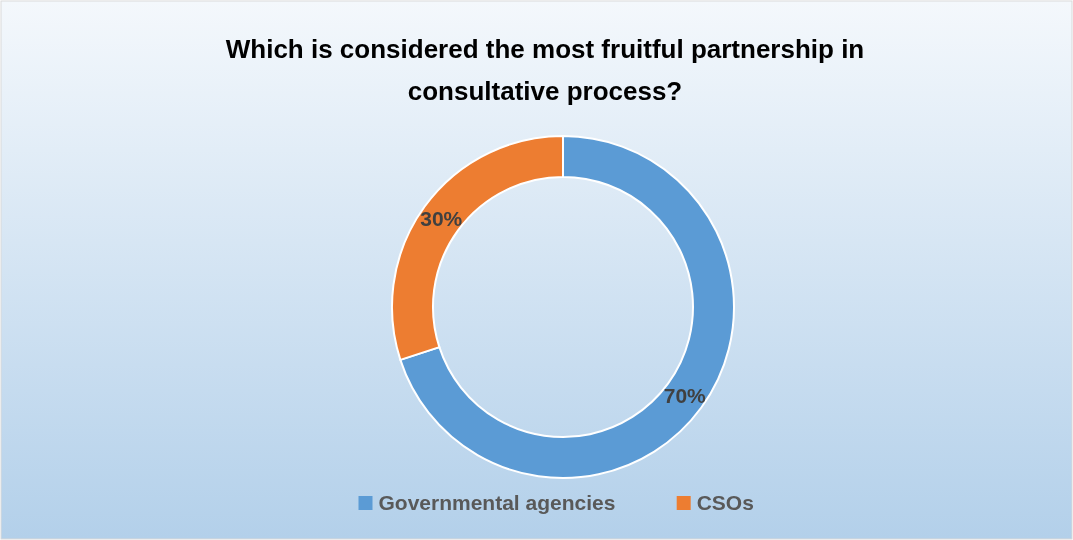 The height and width of the screenshot is (540, 1073). I want to click on chart-title: Which is considered the most fruitful partnership in consultative process?, so click(545, 70).